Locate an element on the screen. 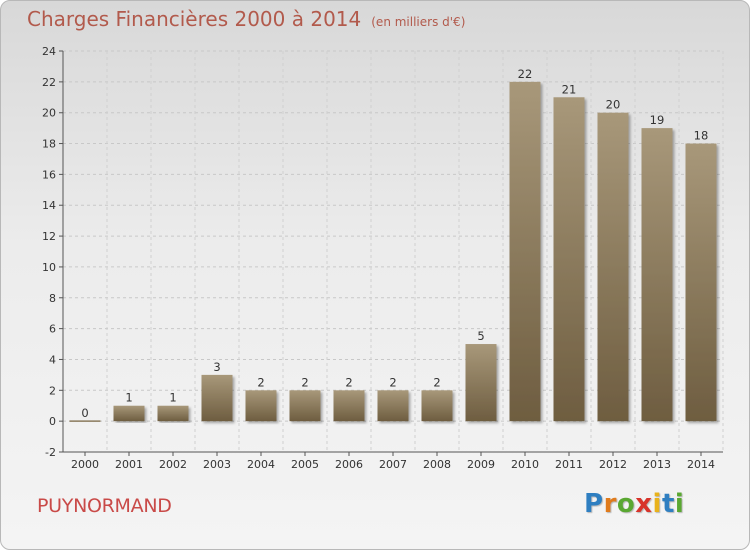 This screenshot has width=750, height=550. x-tick-label: 2012 is located at coordinates (613, 464).